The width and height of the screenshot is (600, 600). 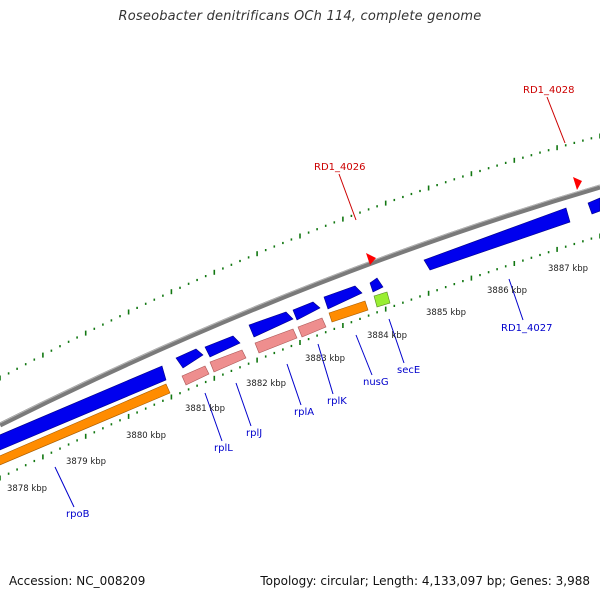 I want to click on marker-RD1_4028-arrow, so click(x=577, y=183).